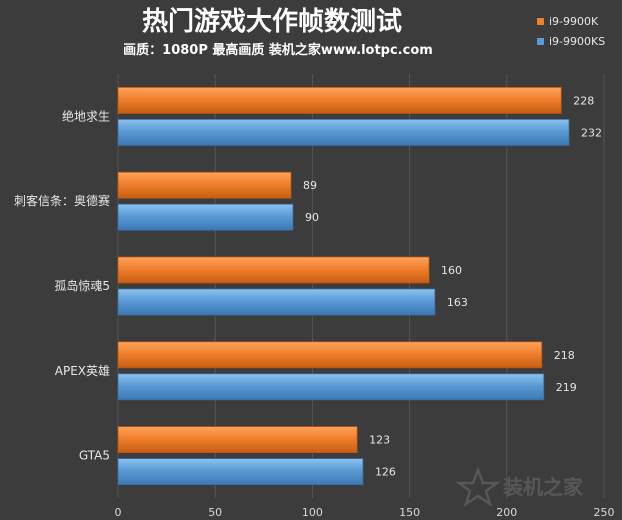 This screenshot has width=622, height=520. I want to click on data-label: 228, so click(583, 100).